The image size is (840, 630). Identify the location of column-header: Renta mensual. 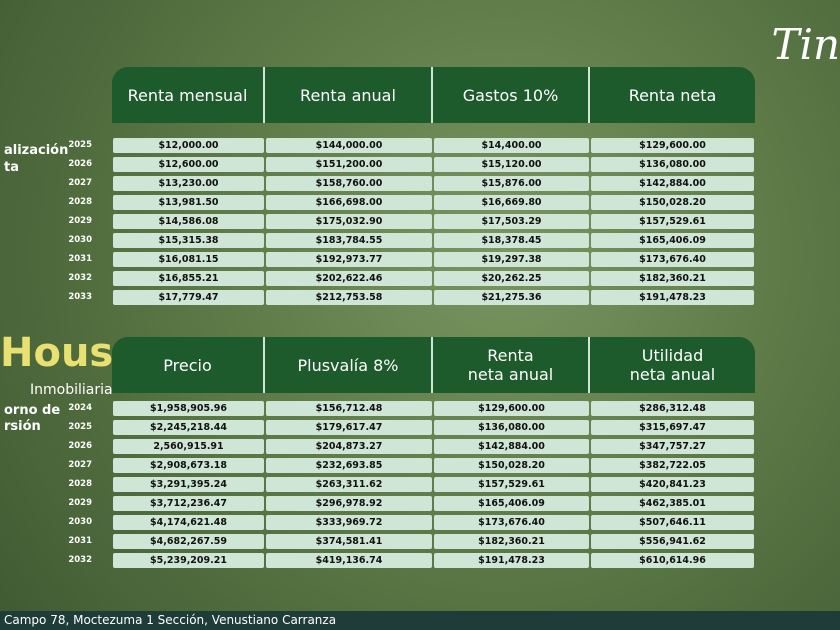
(188, 95).